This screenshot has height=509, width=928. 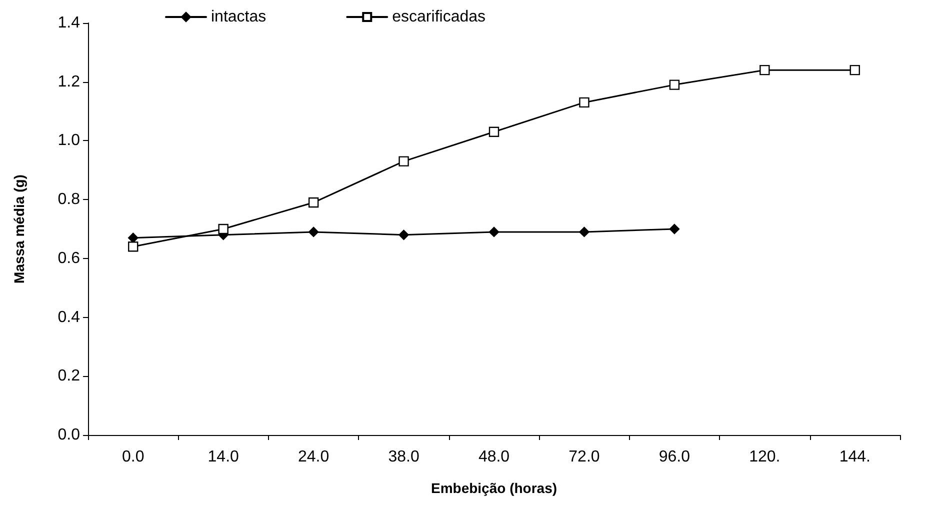 What do you see at coordinates (224, 457) in the screenshot?
I see `x-tick-label: 14.0` at bounding box center [224, 457].